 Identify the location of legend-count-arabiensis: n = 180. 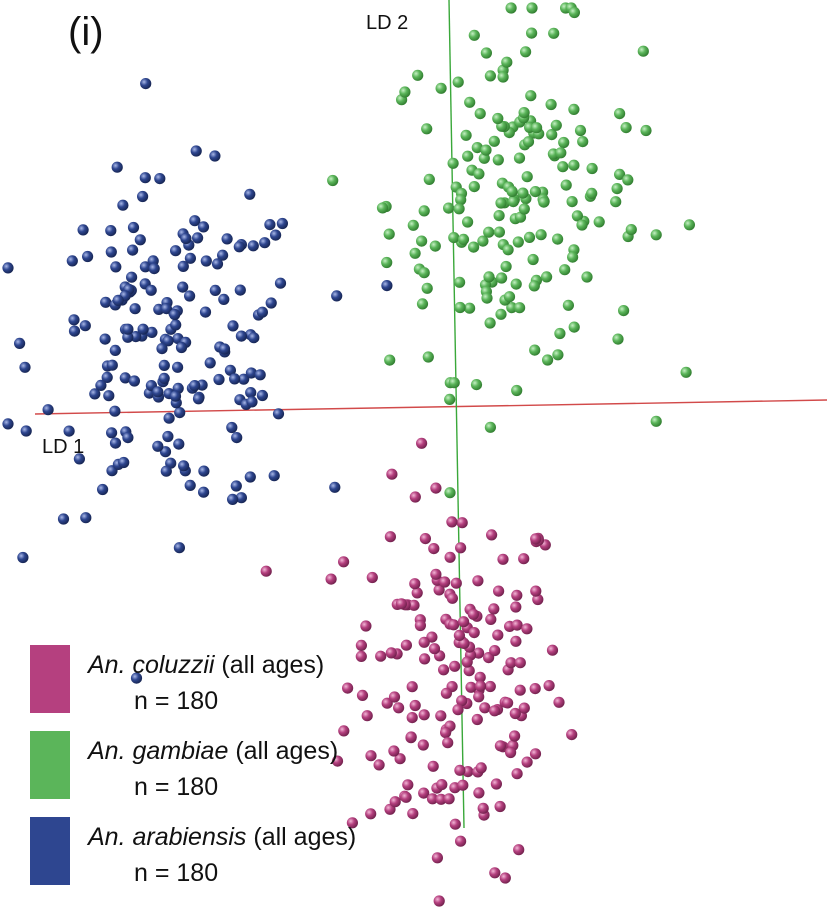
(176, 873).